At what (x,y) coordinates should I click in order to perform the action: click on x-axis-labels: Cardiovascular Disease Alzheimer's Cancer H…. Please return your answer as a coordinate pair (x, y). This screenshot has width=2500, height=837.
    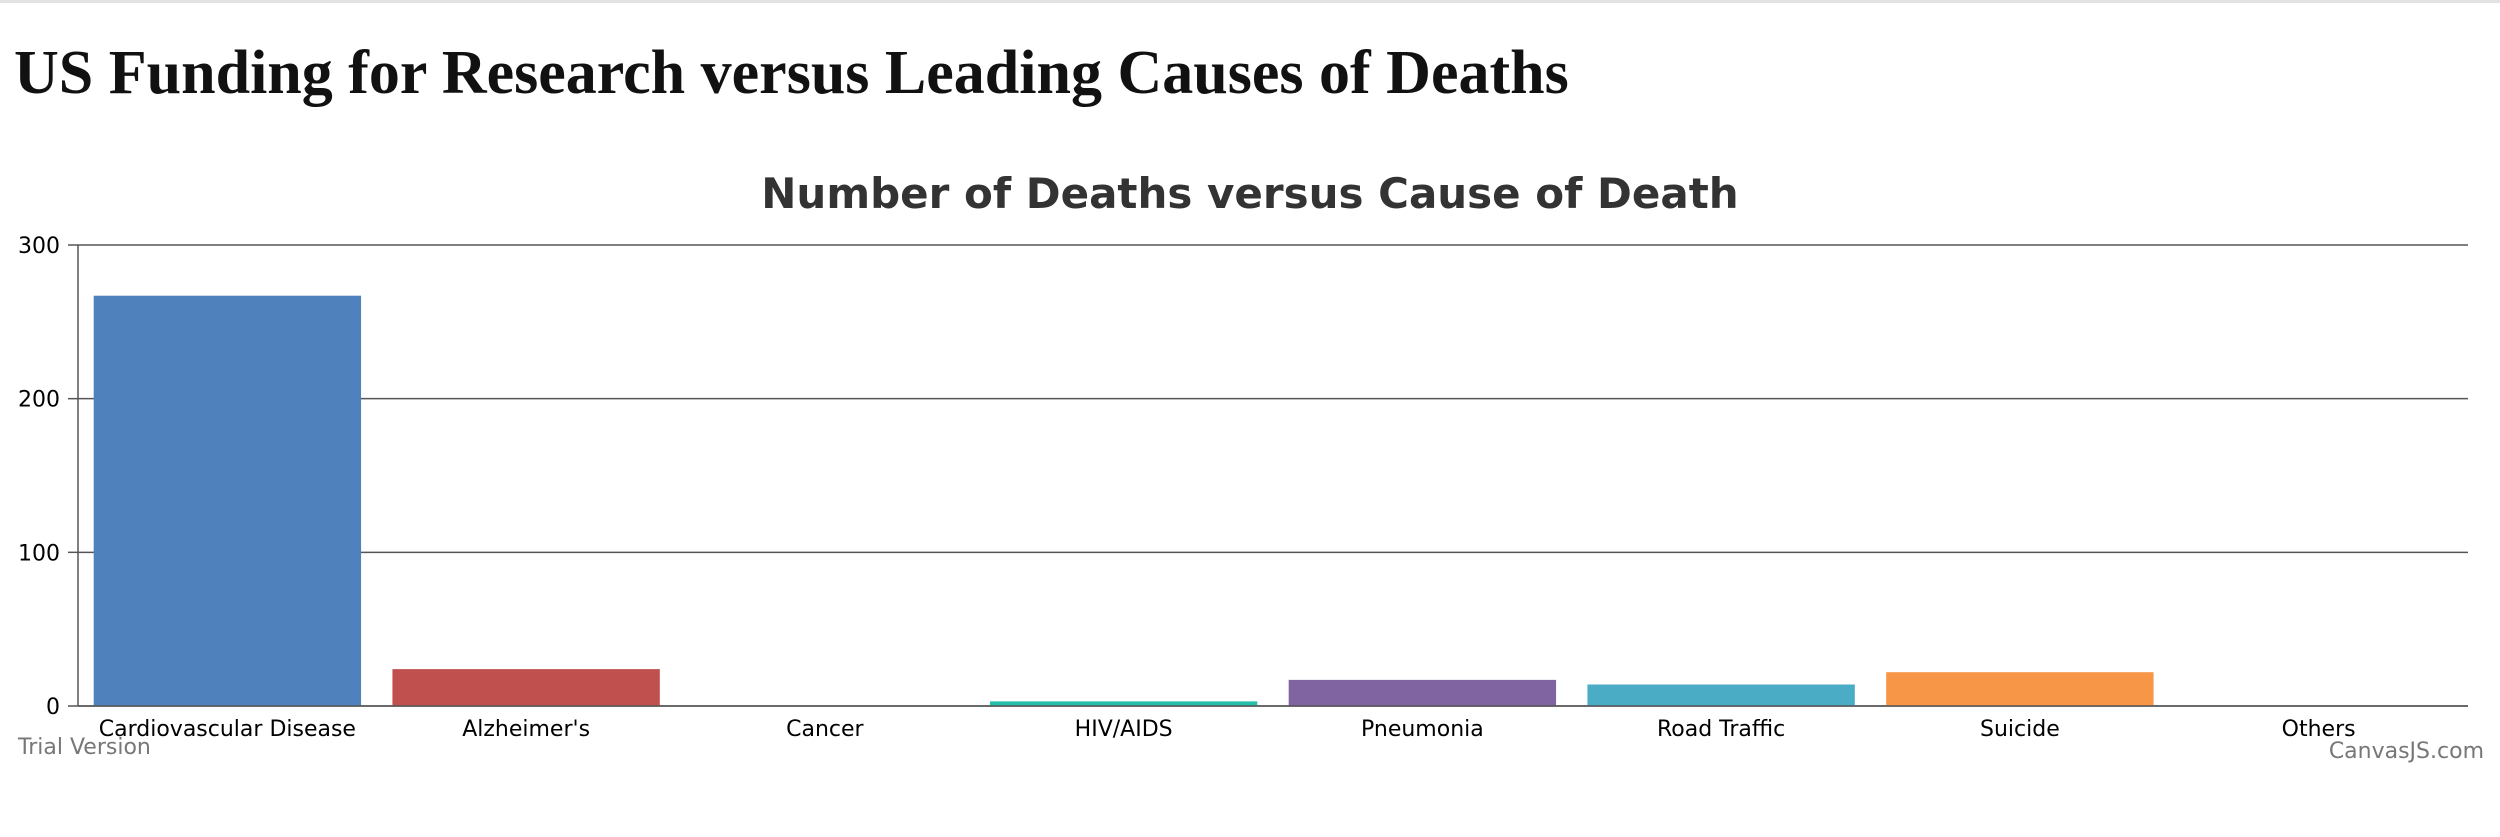
    Looking at the image, I should click on (1227, 729).